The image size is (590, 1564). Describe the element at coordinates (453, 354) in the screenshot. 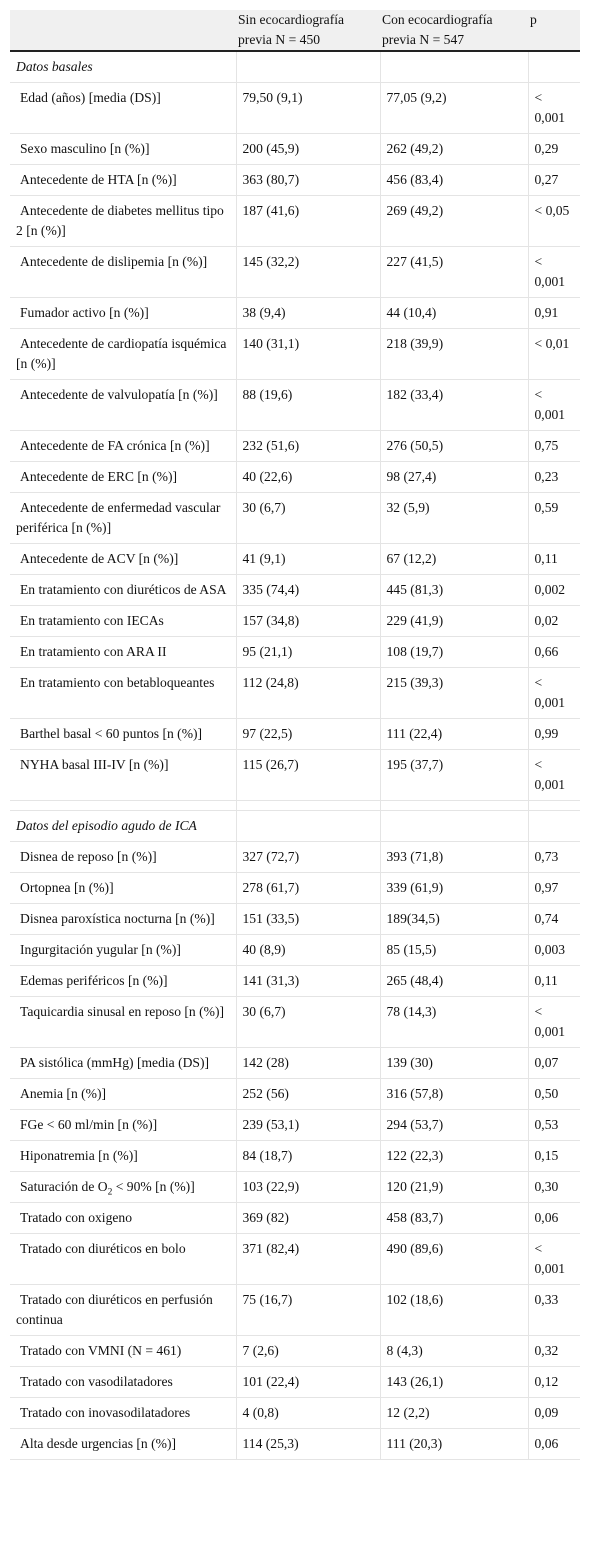

I see `value-cell: 218 (39,9)` at that location.